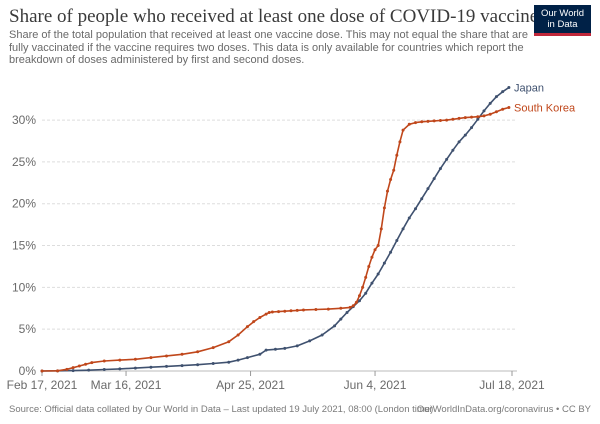 This screenshot has width=600, height=424. What do you see at coordinates (512, 385) in the screenshot?
I see `x-tick-label: Jul 18, 2021` at bounding box center [512, 385].